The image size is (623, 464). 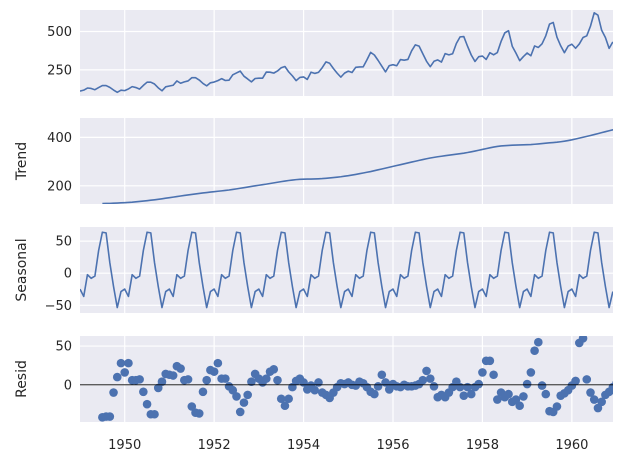 I want to click on seasonal-y-tick-label: −50, so click(x=58, y=306).